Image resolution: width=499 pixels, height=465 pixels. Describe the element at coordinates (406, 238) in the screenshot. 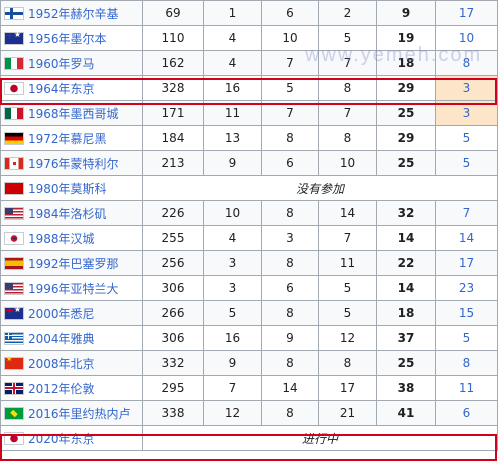

I see `total-cell: 14` at that location.